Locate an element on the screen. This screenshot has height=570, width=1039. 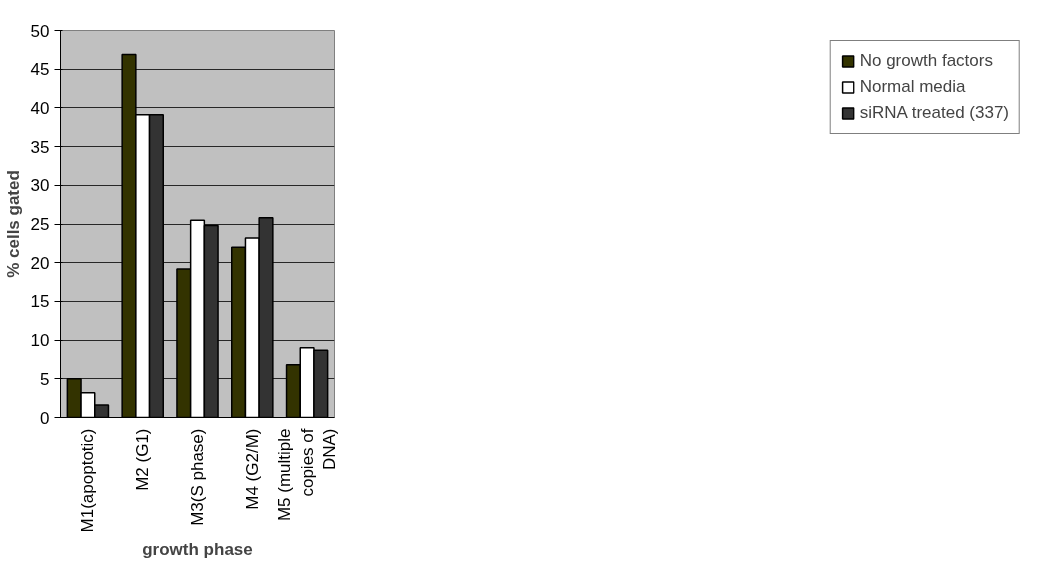
legend-label: No growth factors is located at coordinates (926, 61).